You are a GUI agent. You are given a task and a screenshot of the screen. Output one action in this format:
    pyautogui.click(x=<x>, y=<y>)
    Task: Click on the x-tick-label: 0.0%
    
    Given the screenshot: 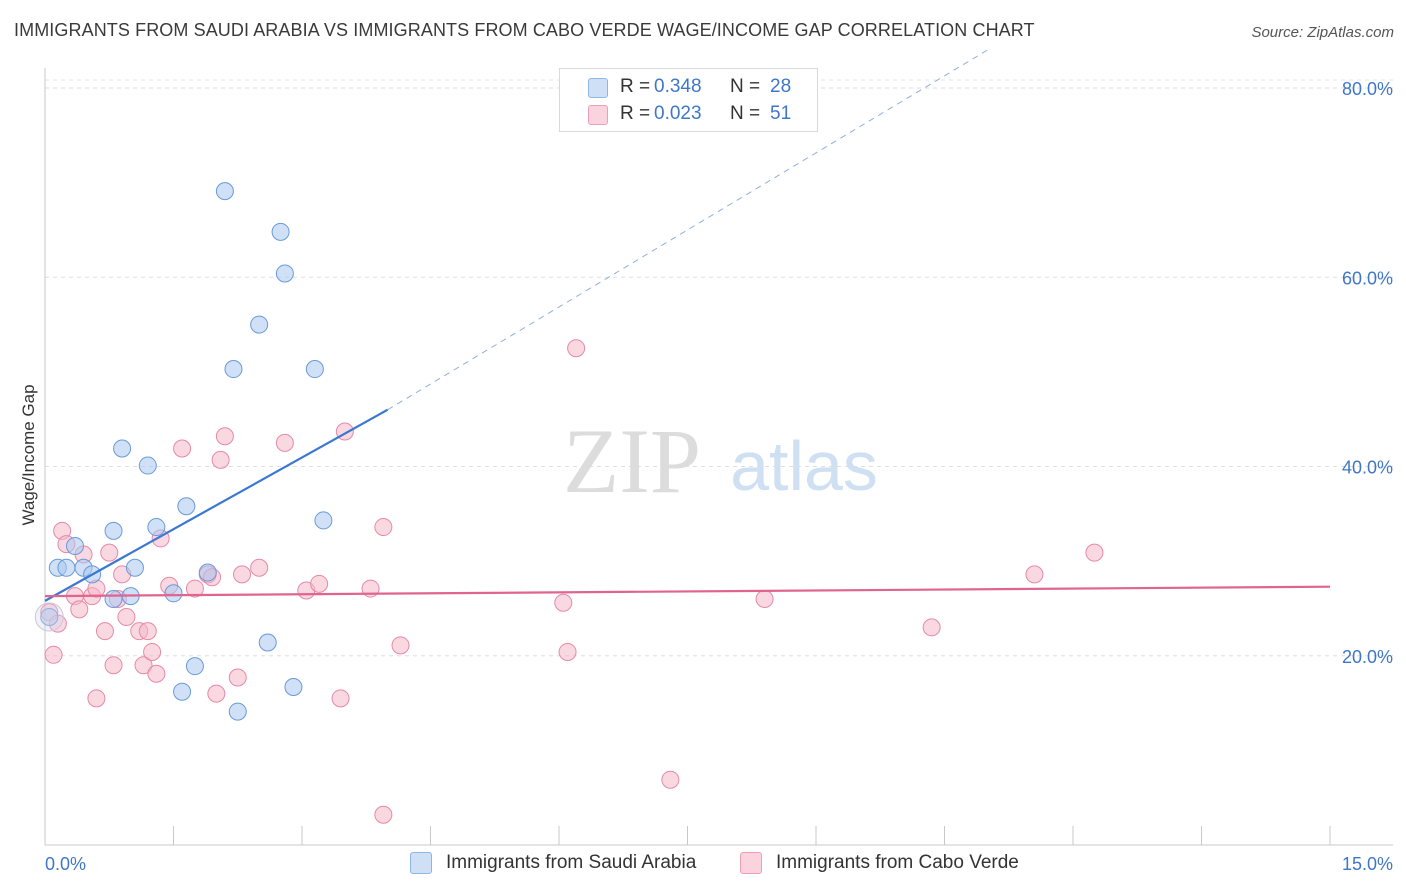 What is the action you would take?
    pyautogui.click(x=65, y=864)
    